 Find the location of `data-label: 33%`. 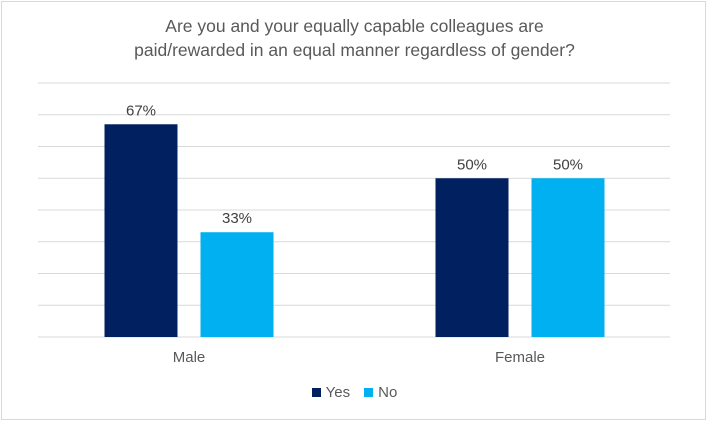

data-label: 33% is located at coordinates (237, 218).